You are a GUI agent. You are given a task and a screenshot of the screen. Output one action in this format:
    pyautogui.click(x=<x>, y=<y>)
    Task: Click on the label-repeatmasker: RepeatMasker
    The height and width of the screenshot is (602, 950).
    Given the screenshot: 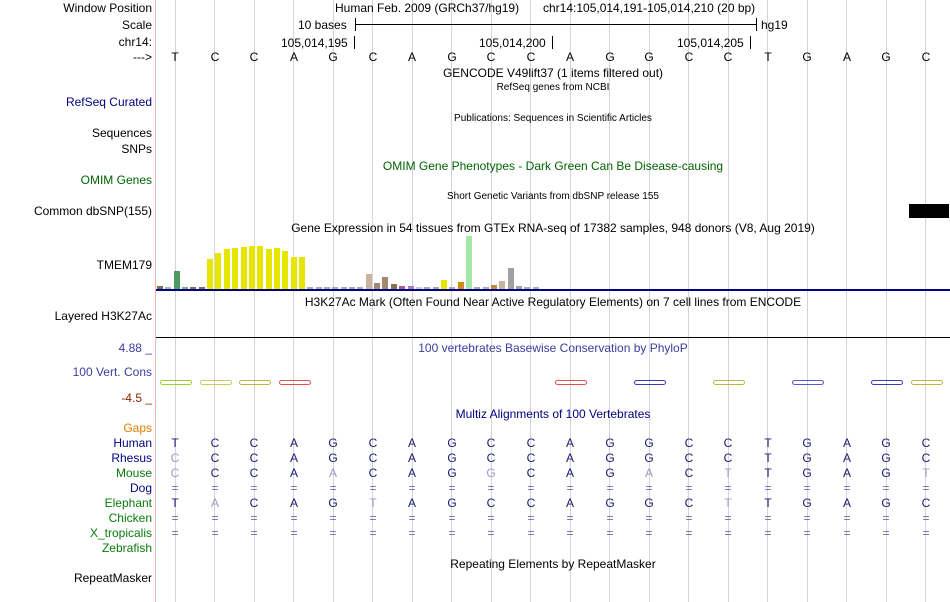 What is the action you would take?
    pyautogui.click(x=112, y=578)
    